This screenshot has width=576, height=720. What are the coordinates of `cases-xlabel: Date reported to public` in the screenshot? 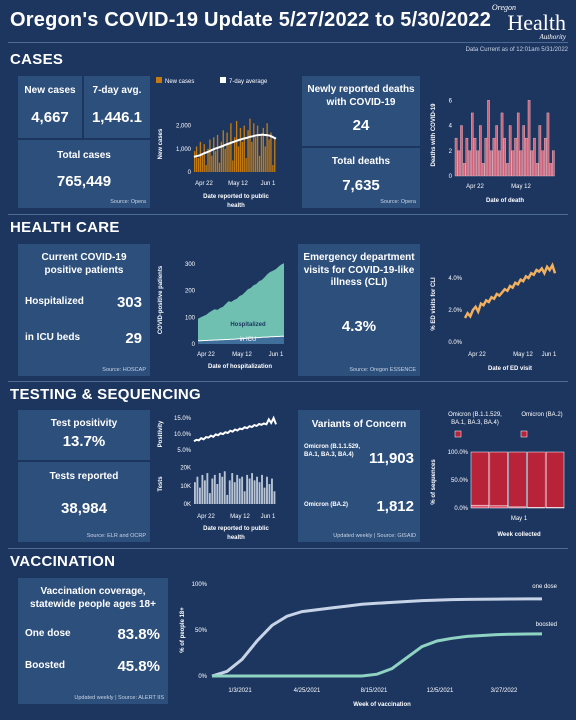 It's located at (236, 197).